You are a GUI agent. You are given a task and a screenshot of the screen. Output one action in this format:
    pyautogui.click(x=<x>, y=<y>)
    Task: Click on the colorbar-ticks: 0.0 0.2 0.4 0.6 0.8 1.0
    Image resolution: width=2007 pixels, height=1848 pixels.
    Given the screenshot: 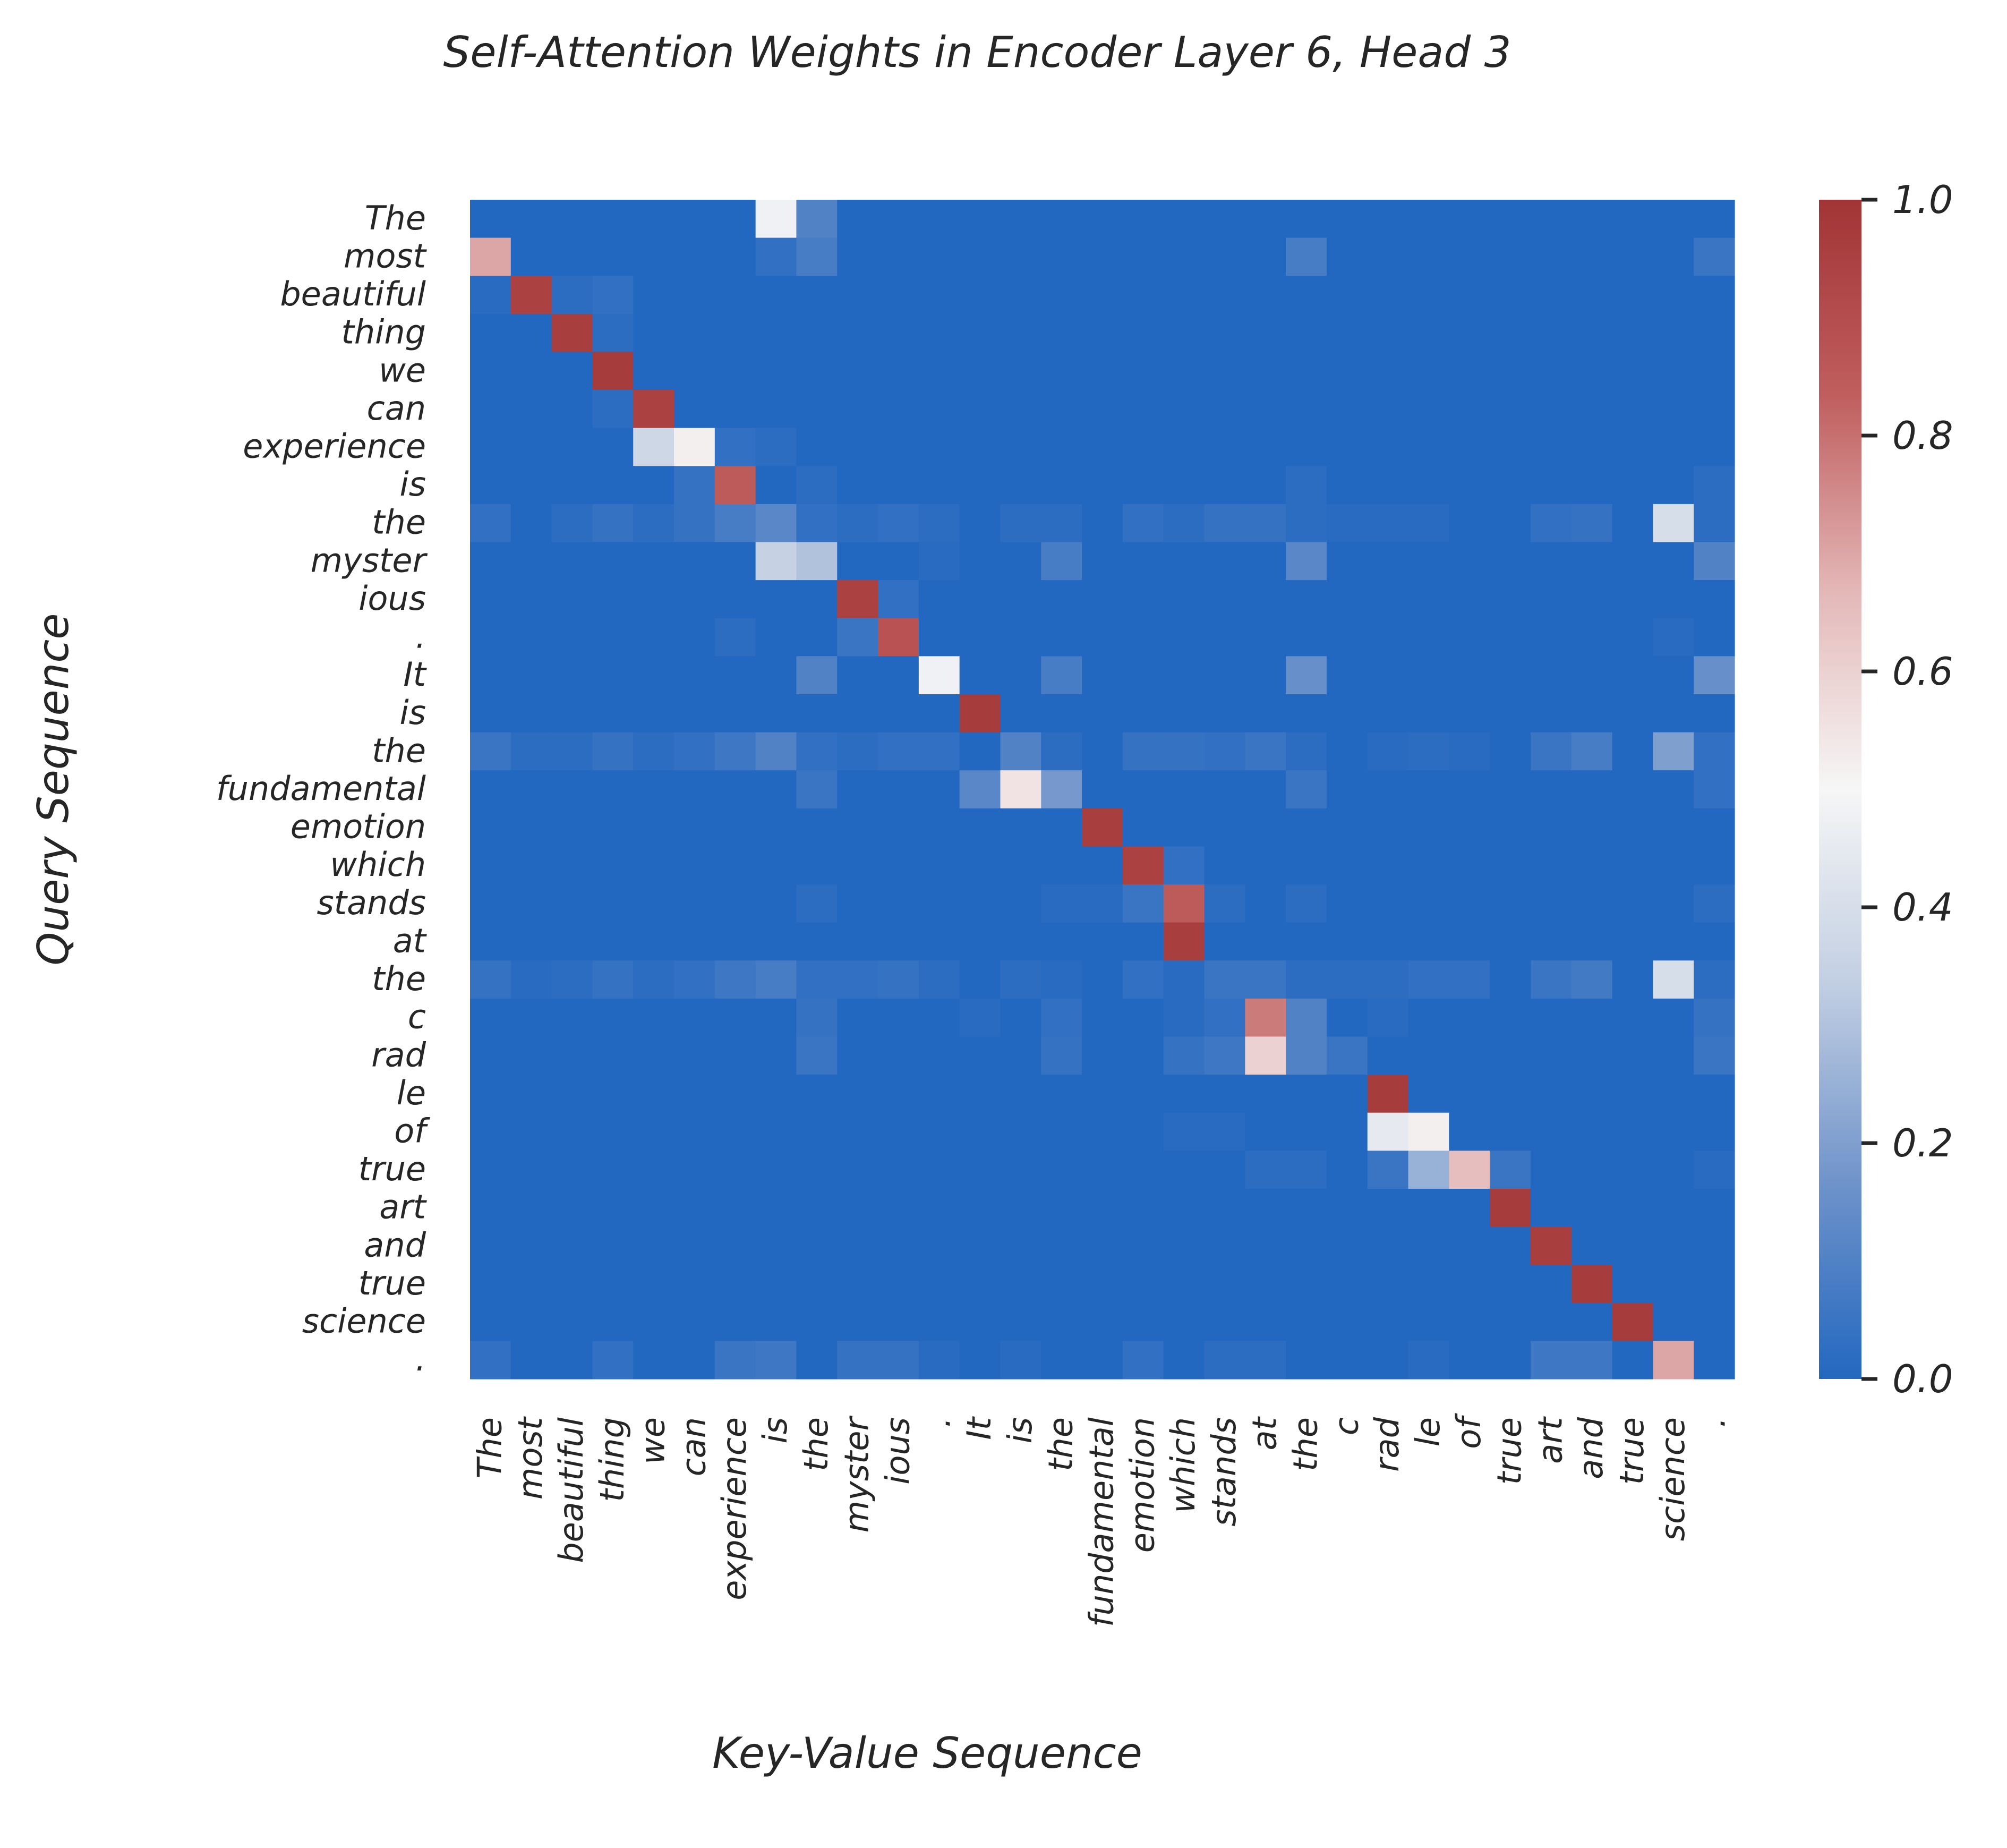 What is the action you would take?
    pyautogui.click(x=1907, y=789)
    